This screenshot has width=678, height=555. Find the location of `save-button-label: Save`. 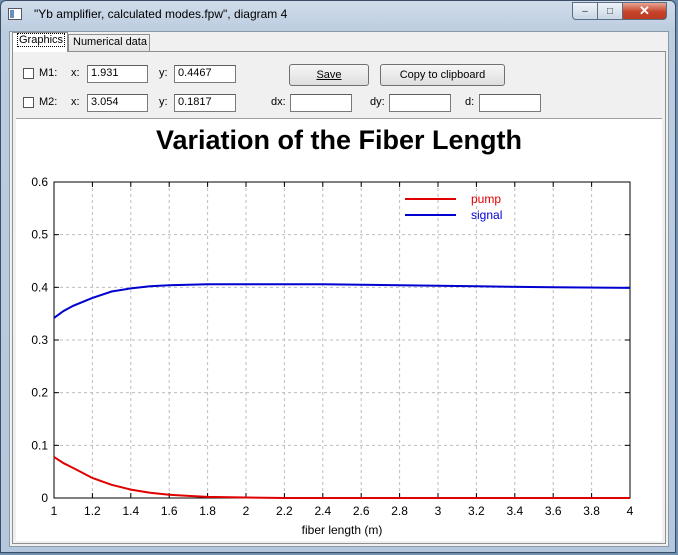

save-button-label: Save is located at coordinates (329, 75).